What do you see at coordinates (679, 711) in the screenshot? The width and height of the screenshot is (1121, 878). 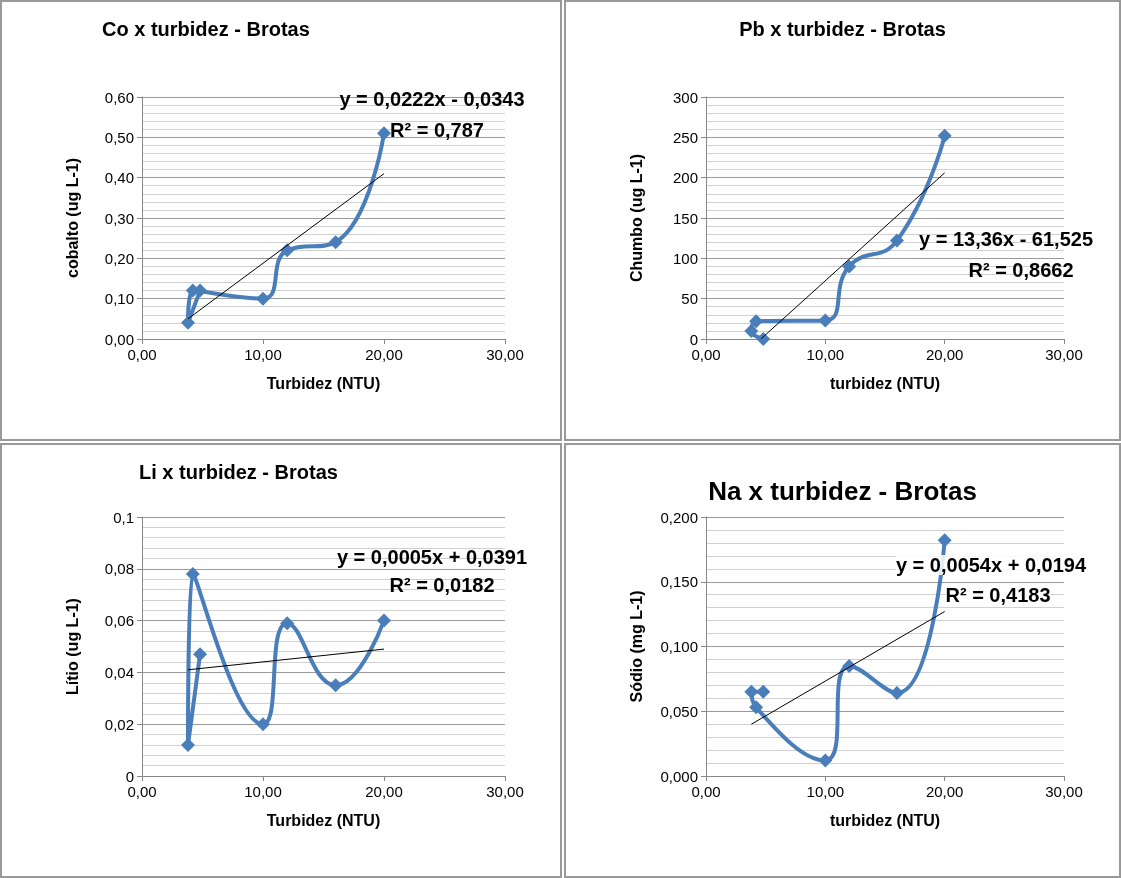 I see `y-tick-label: 0,050` at bounding box center [679, 711].